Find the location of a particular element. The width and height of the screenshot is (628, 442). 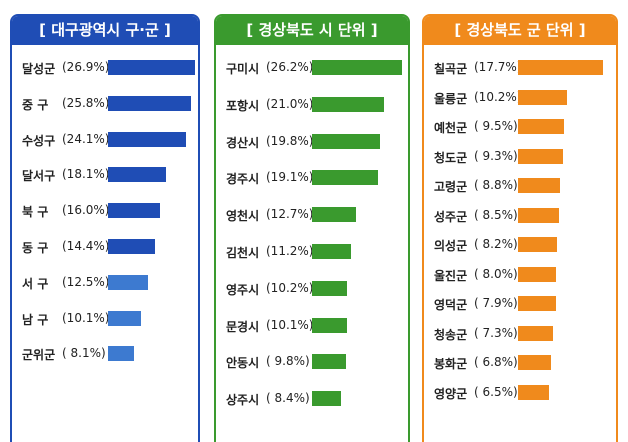

category-label: 달서구 is located at coordinates (39, 176).